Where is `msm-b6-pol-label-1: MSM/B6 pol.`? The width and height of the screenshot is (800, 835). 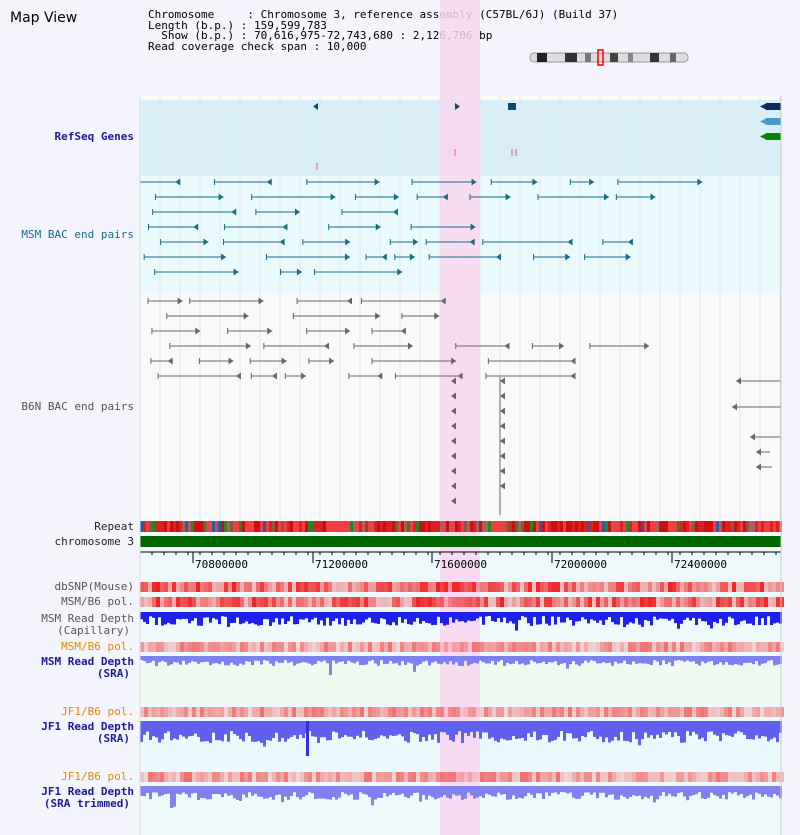
msm-b6-pol-label-1: MSM/B6 pol. is located at coordinates (97, 601).